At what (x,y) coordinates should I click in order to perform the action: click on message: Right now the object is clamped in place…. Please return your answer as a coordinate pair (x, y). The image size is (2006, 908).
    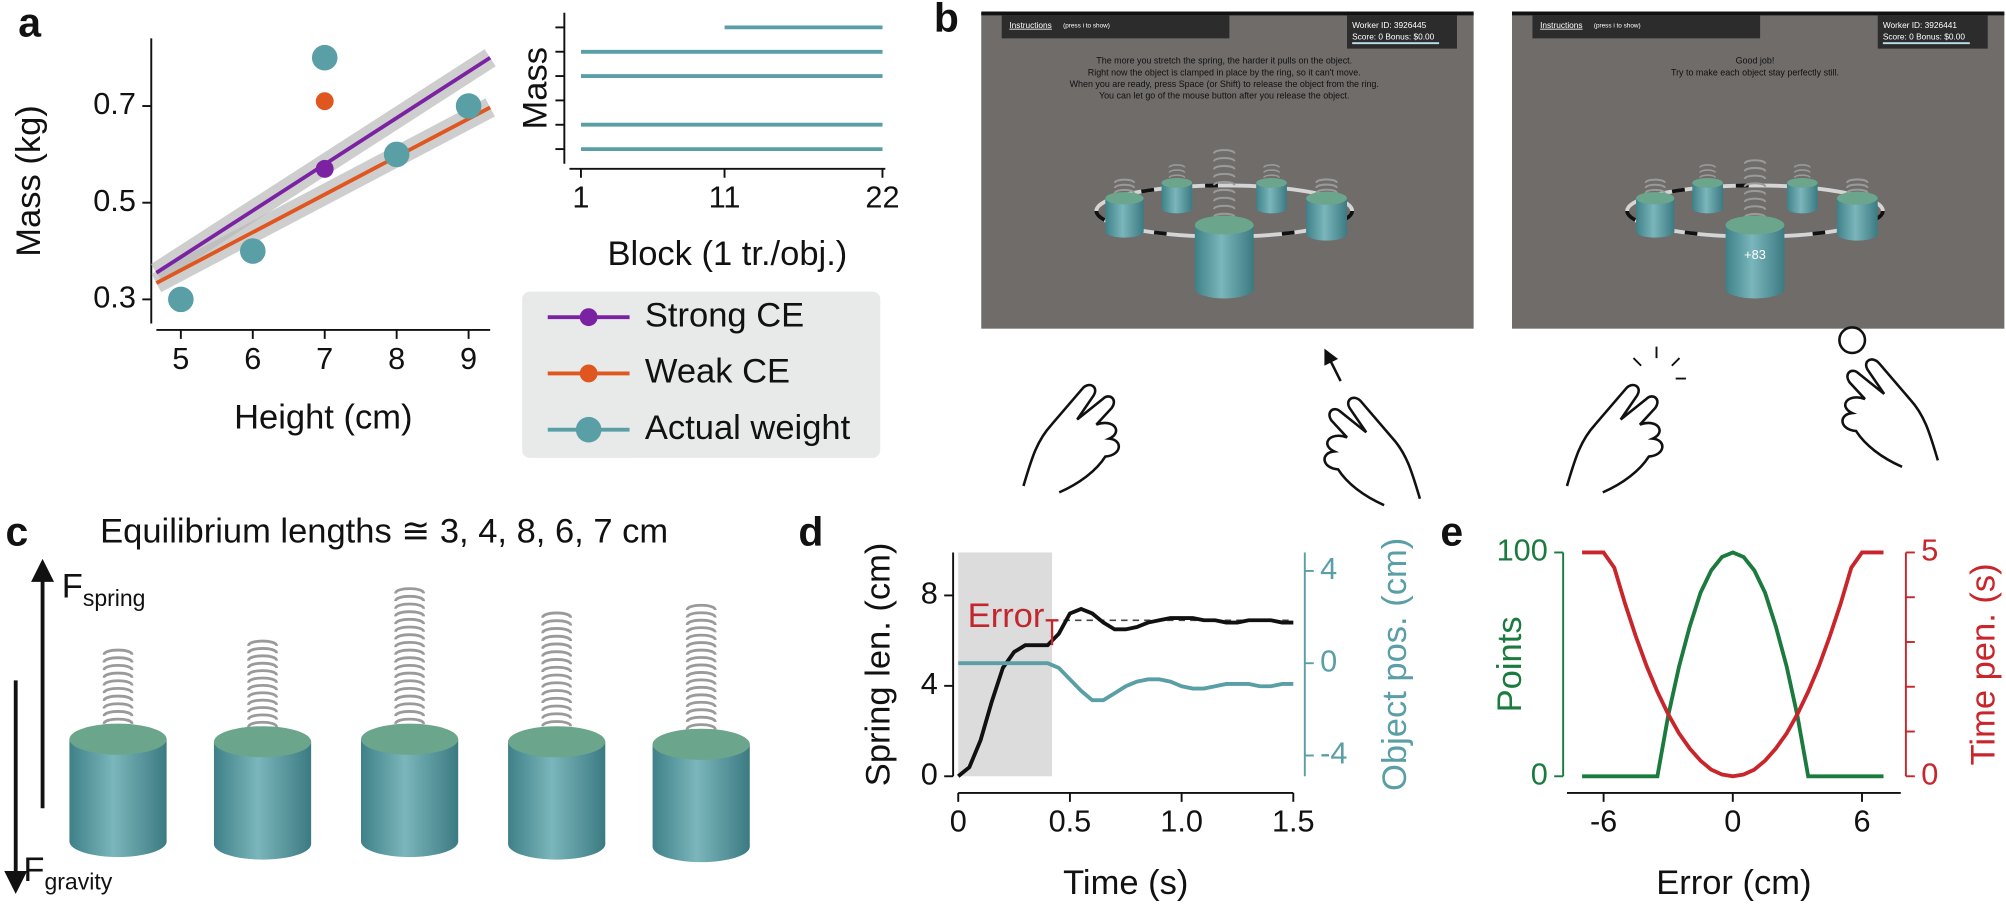
    Looking at the image, I should click on (1224, 72).